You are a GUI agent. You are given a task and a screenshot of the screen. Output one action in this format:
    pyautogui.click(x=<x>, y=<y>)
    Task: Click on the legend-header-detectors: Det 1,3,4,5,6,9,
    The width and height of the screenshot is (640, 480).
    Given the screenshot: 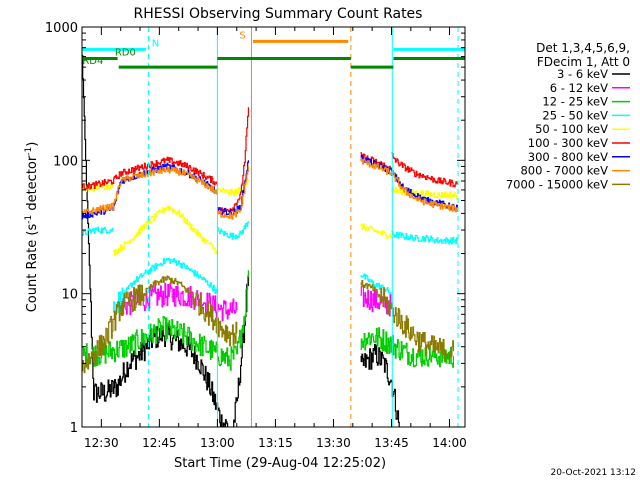 What is the action you would take?
    pyautogui.click(x=583, y=48)
    